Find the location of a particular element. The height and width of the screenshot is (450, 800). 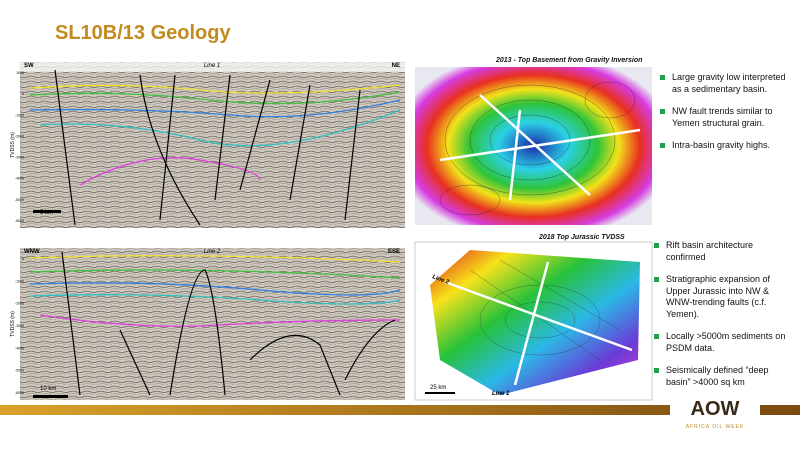

bullet: Rift basin architecture confirmed is located at coordinates (723, 251).